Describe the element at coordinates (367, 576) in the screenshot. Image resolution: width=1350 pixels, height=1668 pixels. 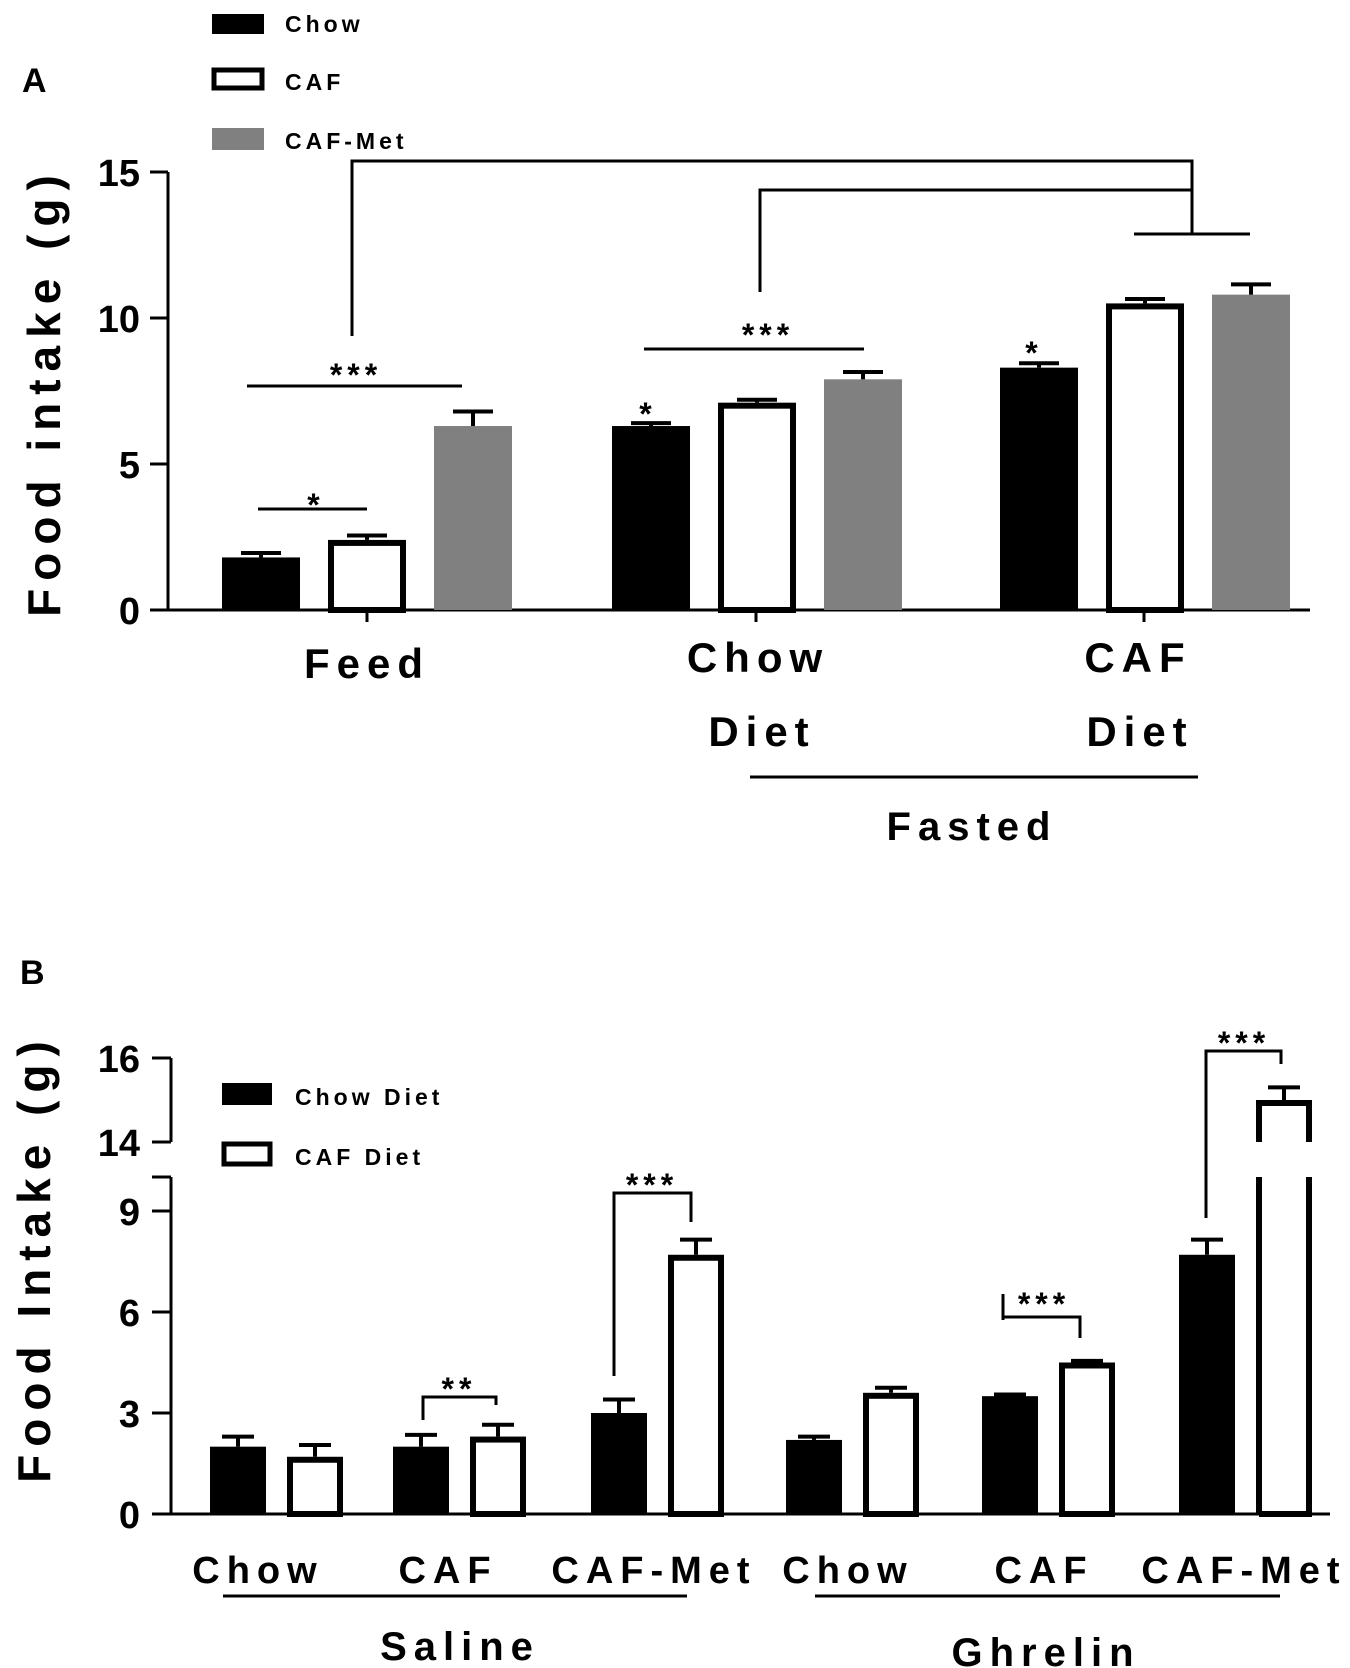
I see `bar-a-feed-caf` at that location.